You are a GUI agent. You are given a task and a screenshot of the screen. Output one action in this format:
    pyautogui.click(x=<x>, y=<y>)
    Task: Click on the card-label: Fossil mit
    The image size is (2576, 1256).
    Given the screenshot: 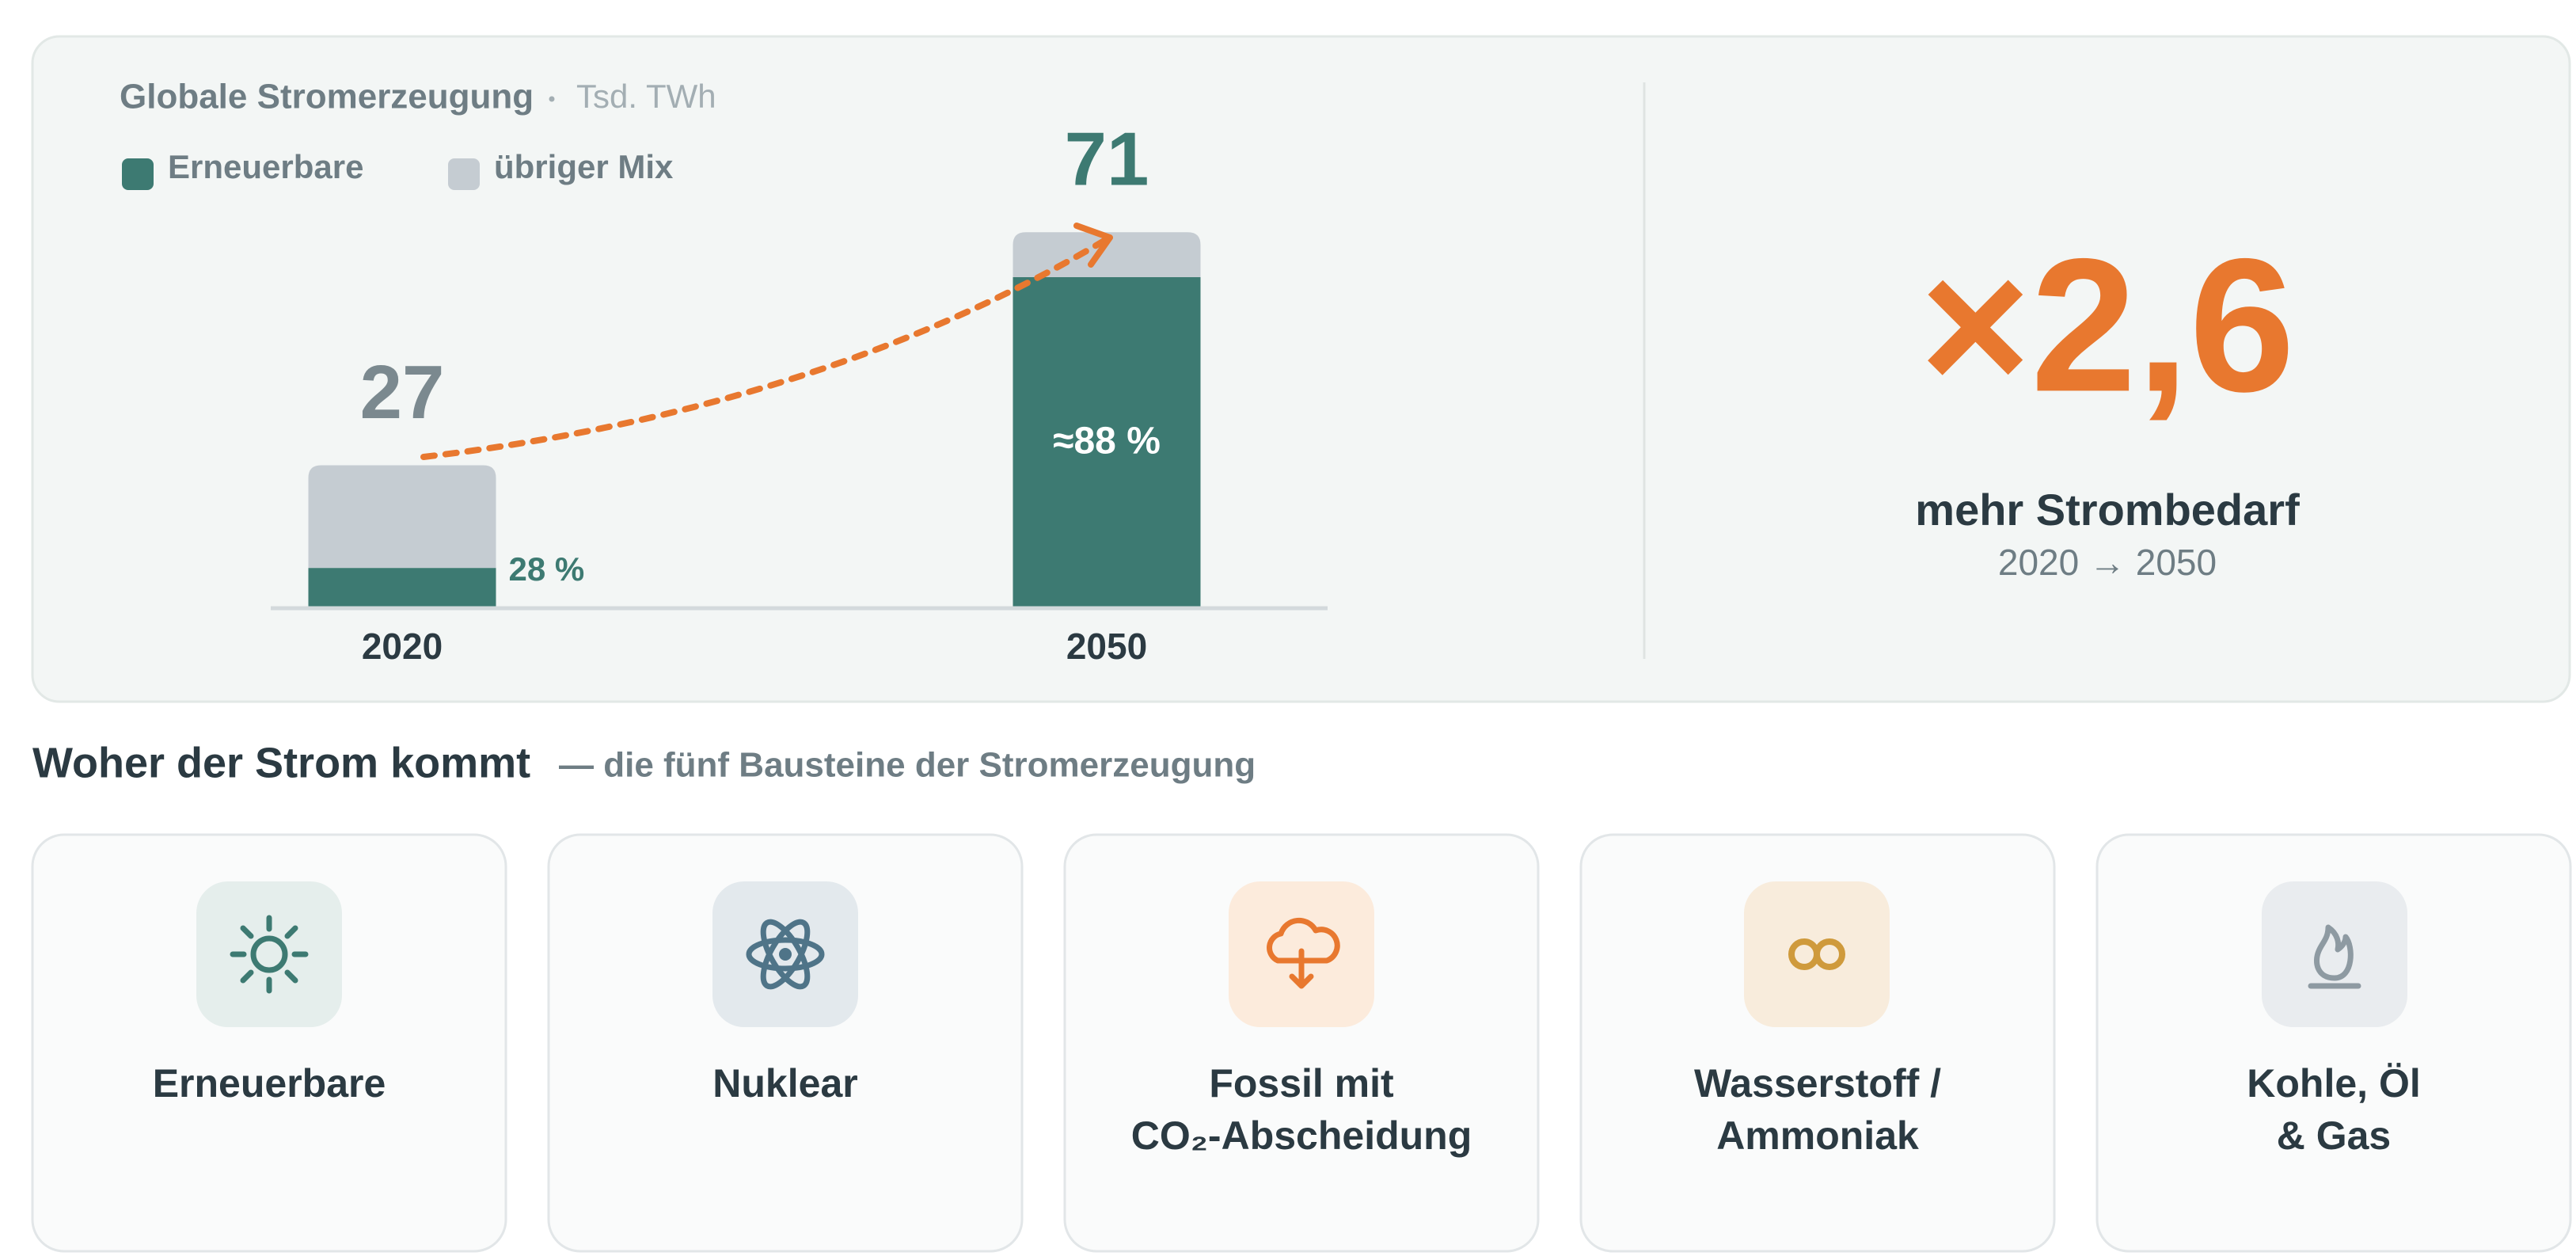 What is the action you would take?
    pyautogui.click(x=1301, y=1083)
    